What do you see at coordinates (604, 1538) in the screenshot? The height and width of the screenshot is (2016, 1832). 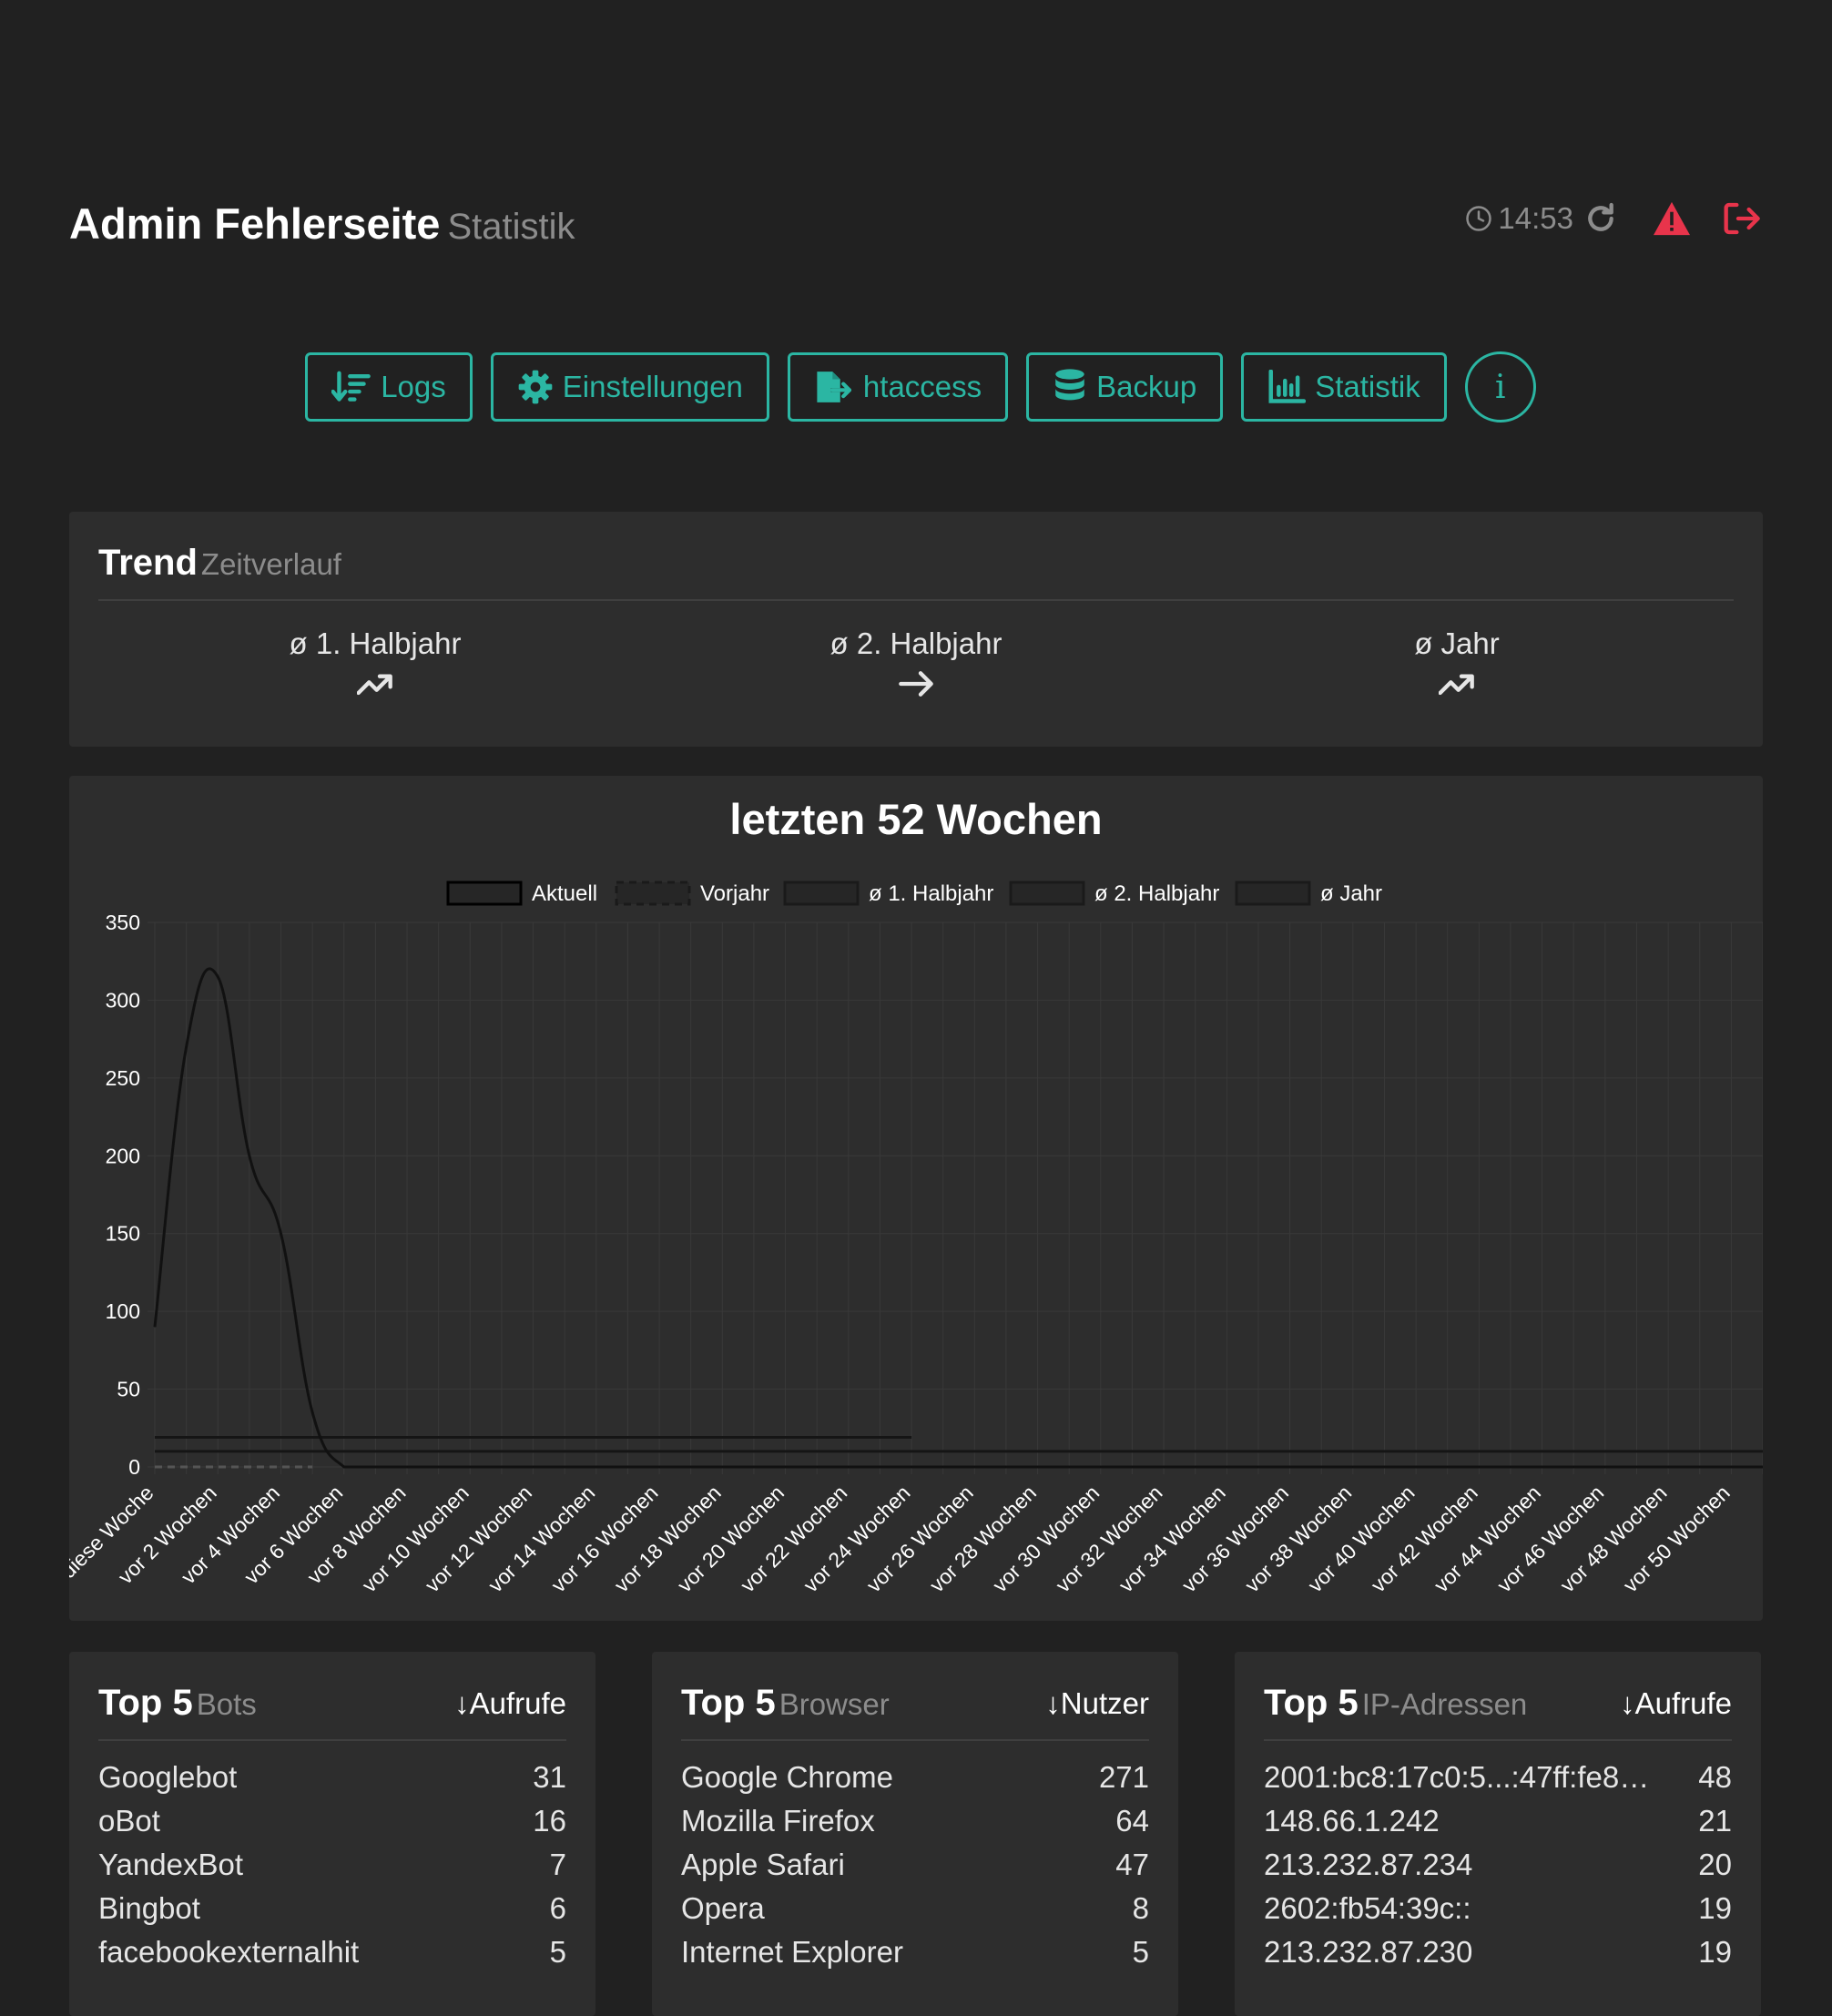 I see `x-tick-label: vor 16 Wochen` at bounding box center [604, 1538].